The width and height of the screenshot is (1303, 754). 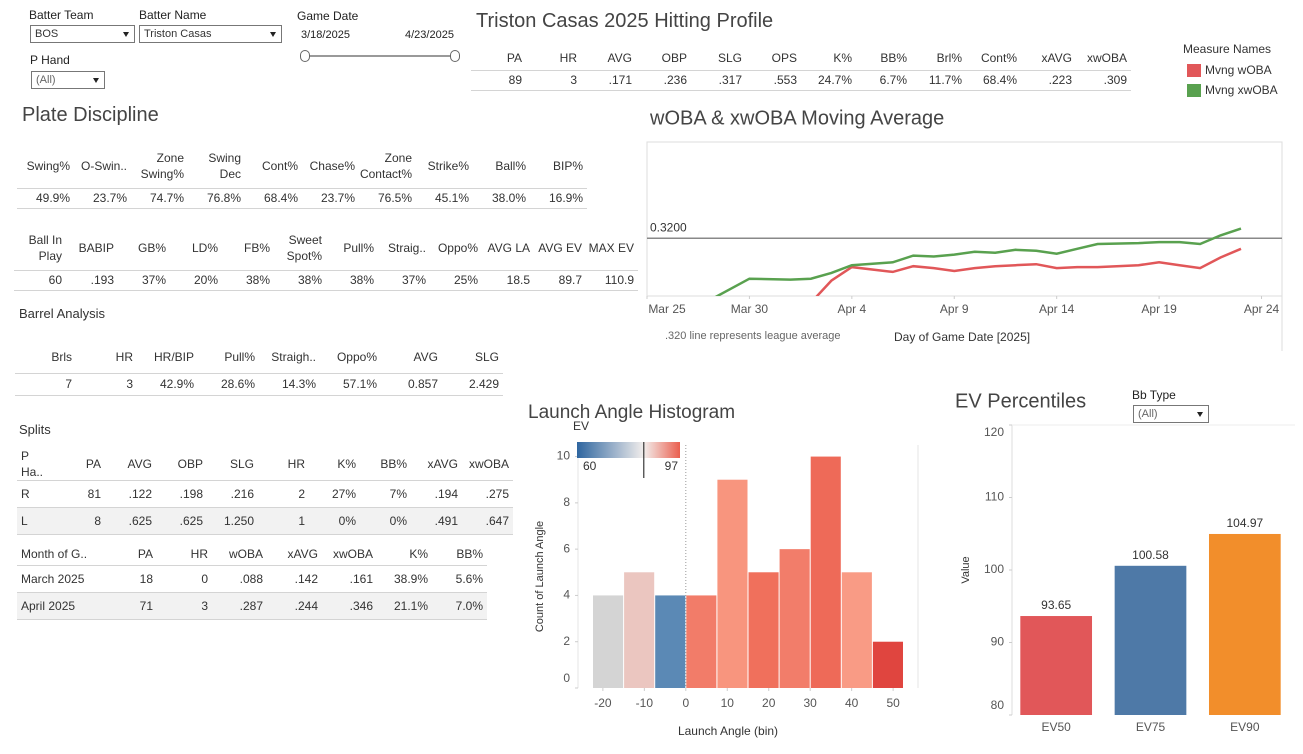 What do you see at coordinates (994, 432) in the screenshot?
I see `y-tick-label: 120` at bounding box center [994, 432].